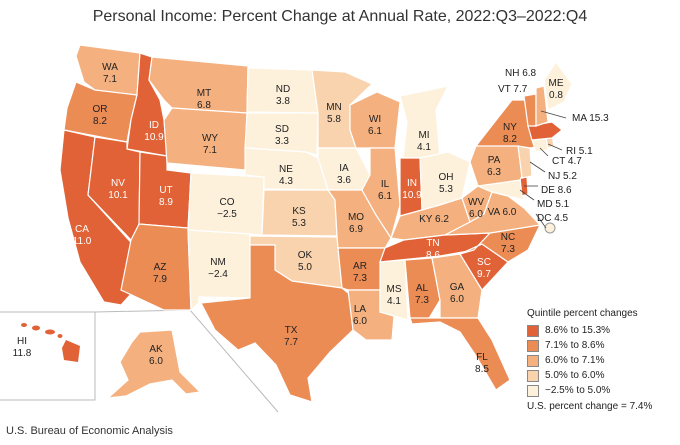  What do you see at coordinates (165, 190) in the screenshot?
I see `label-UT-abbr: UT` at bounding box center [165, 190].